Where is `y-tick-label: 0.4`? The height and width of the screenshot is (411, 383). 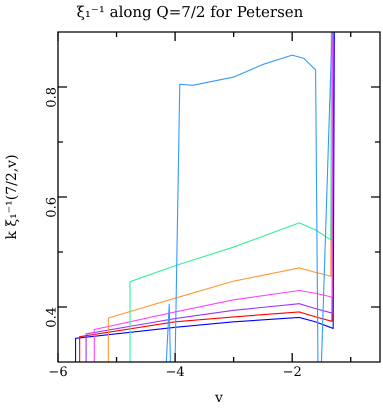 y-tick-label: 0.4 is located at coordinates (52, 317).